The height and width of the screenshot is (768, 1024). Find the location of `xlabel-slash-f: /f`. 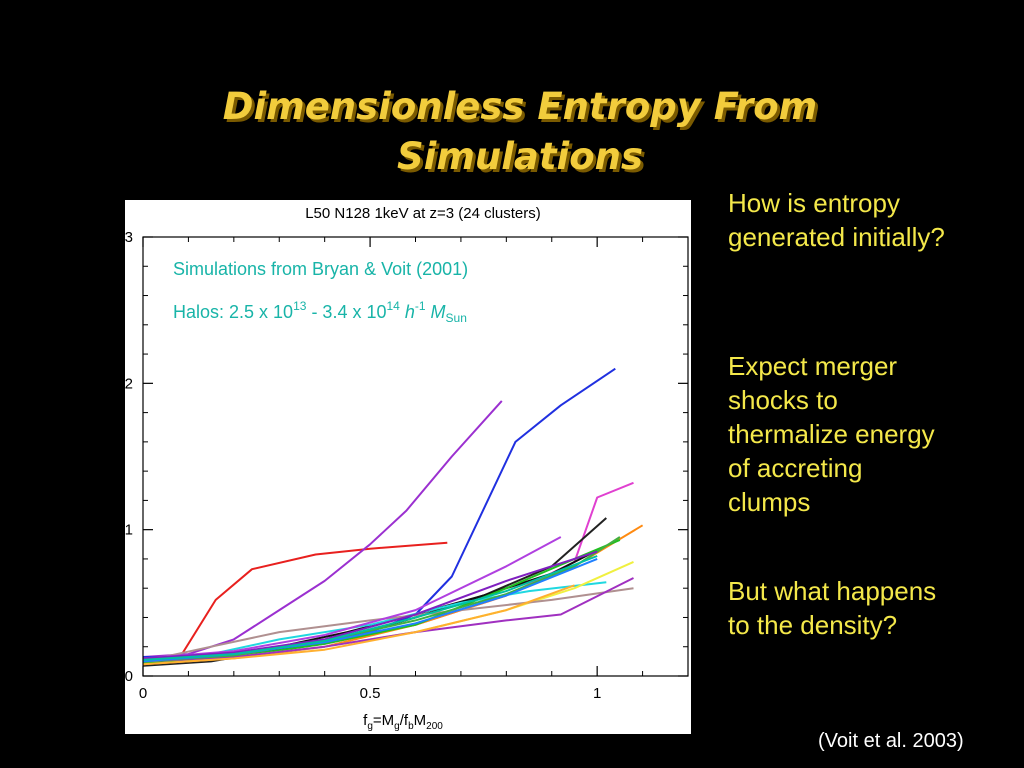

xlabel-slash-f: /f is located at coordinates (404, 720).